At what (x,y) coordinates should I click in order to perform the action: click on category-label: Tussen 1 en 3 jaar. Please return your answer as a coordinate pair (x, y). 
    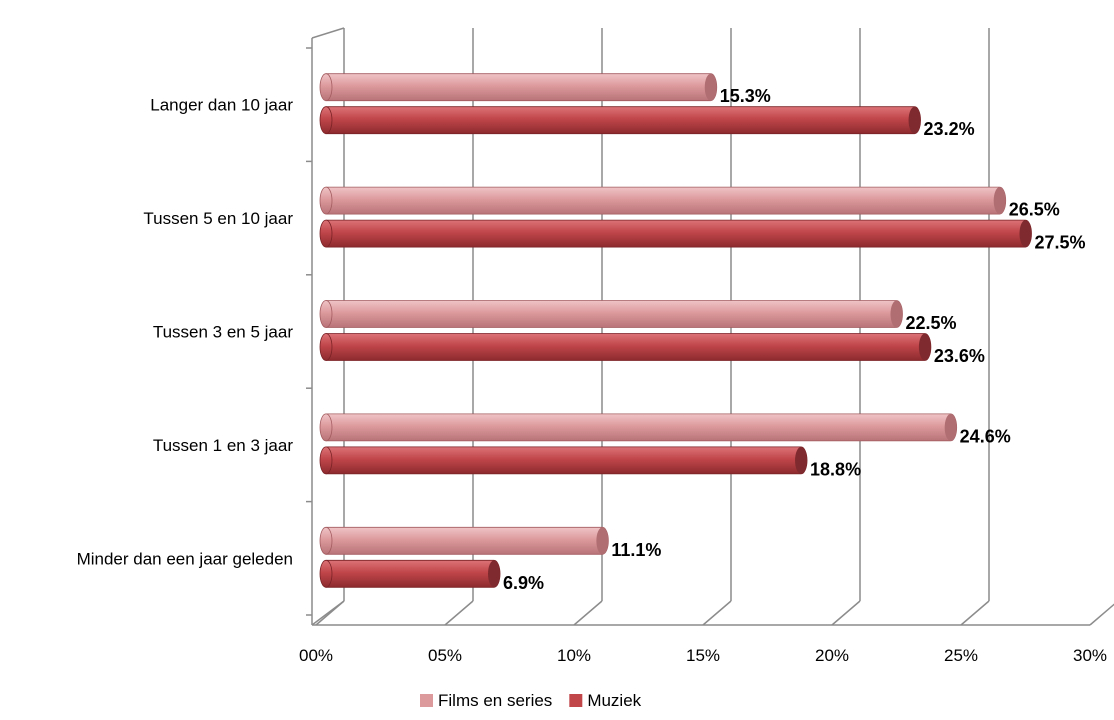
    Looking at the image, I should click on (223, 445).